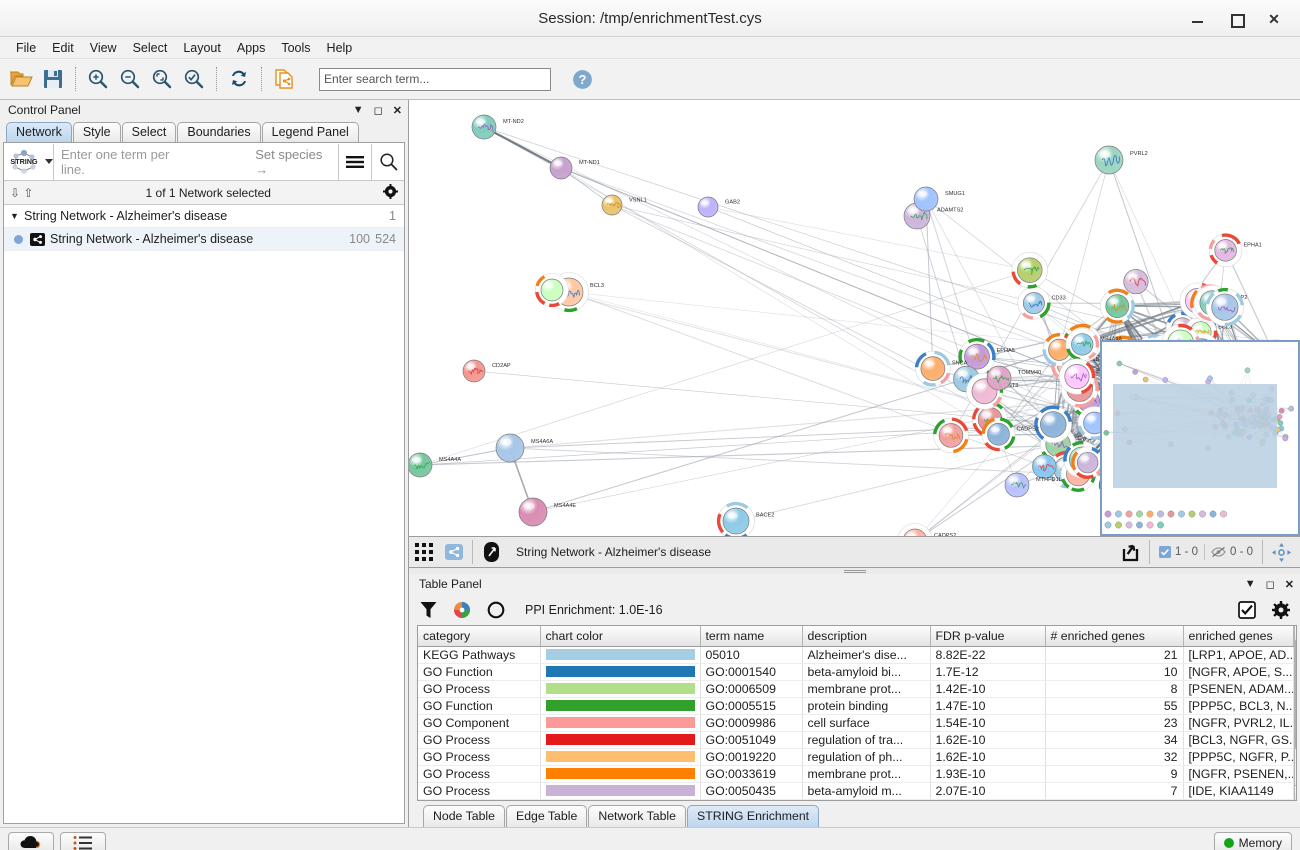 Image resolution: width=1300 pixels, height=850 pixels. I want to click on column-header-category: category, so click(479, 636).